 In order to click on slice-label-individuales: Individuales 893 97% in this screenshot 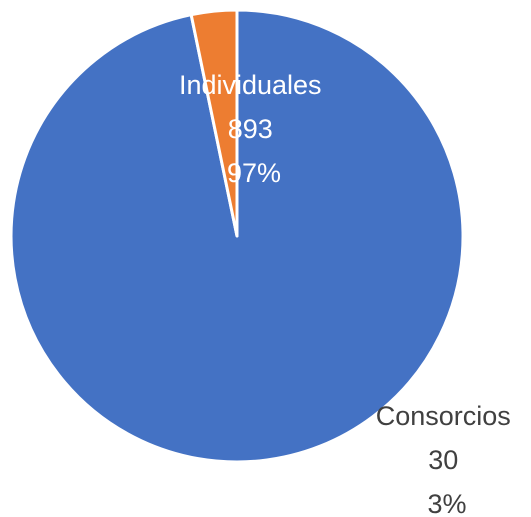, I will do `click(254, 129)`.